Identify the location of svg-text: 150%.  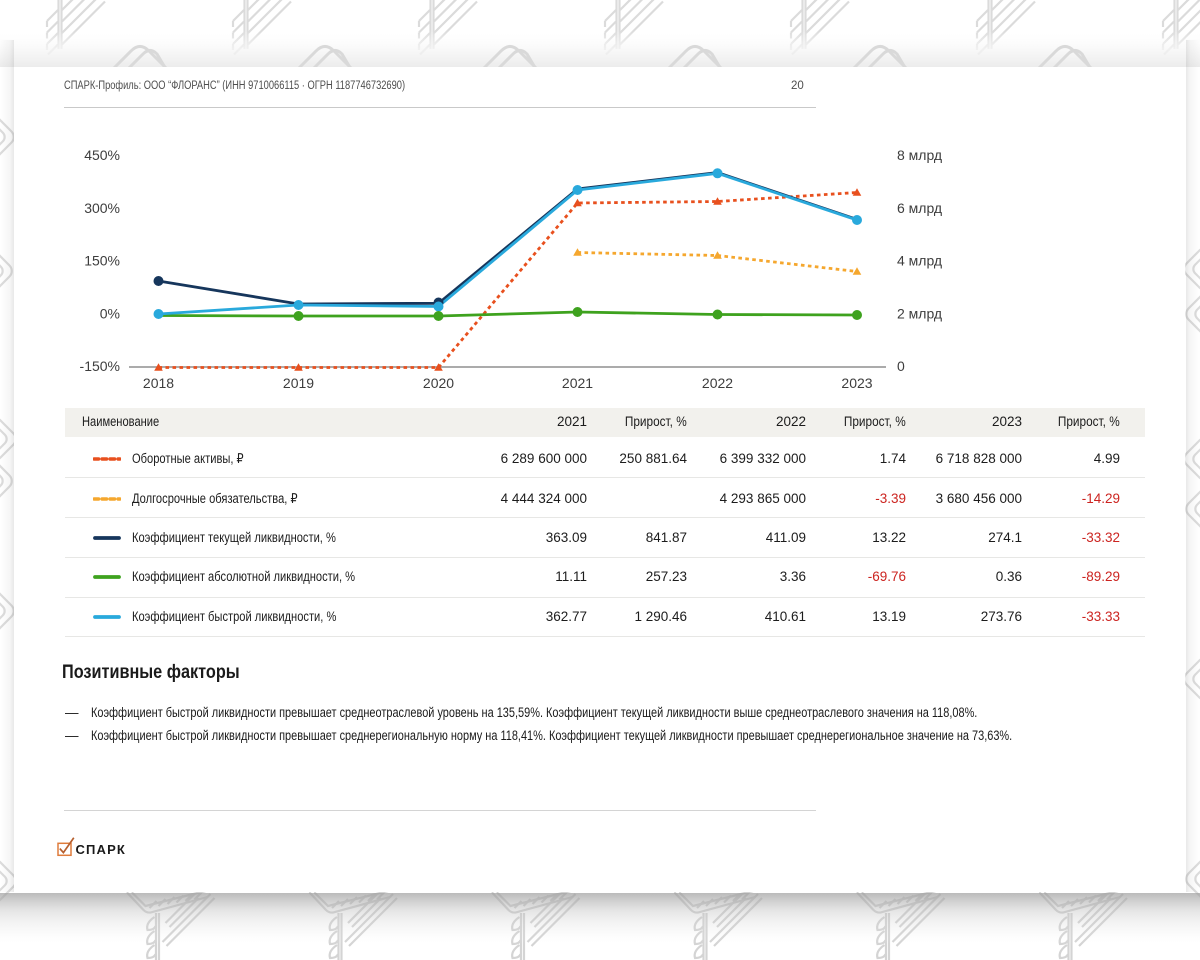
(102, 261).